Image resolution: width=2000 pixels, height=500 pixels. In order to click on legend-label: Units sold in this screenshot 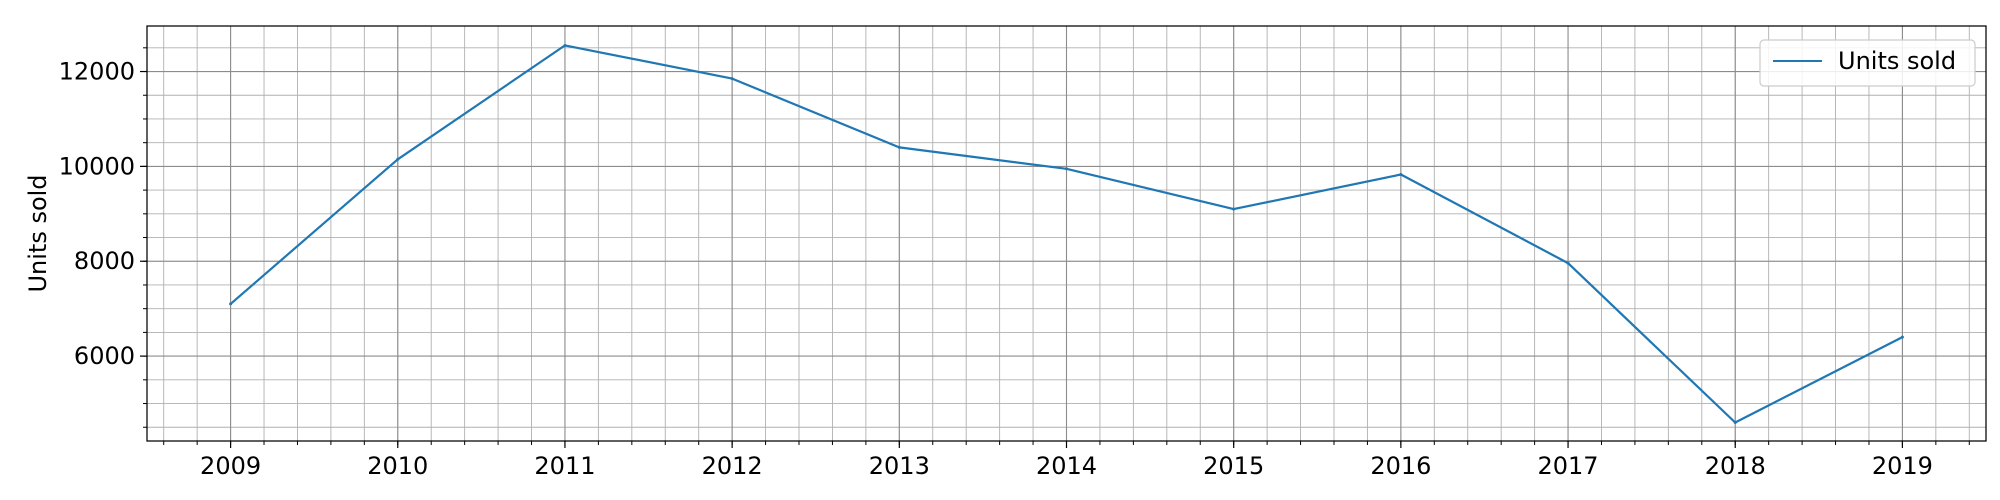, I will do `click(1897, 61)`.